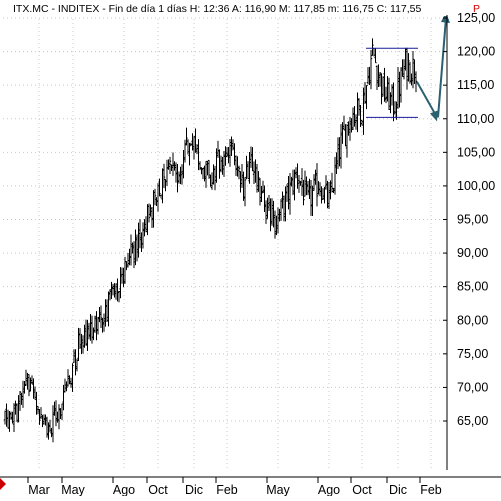 This screenshot has width=501, height=501. I want to click on x-tick-label: May, so click(278, 489).